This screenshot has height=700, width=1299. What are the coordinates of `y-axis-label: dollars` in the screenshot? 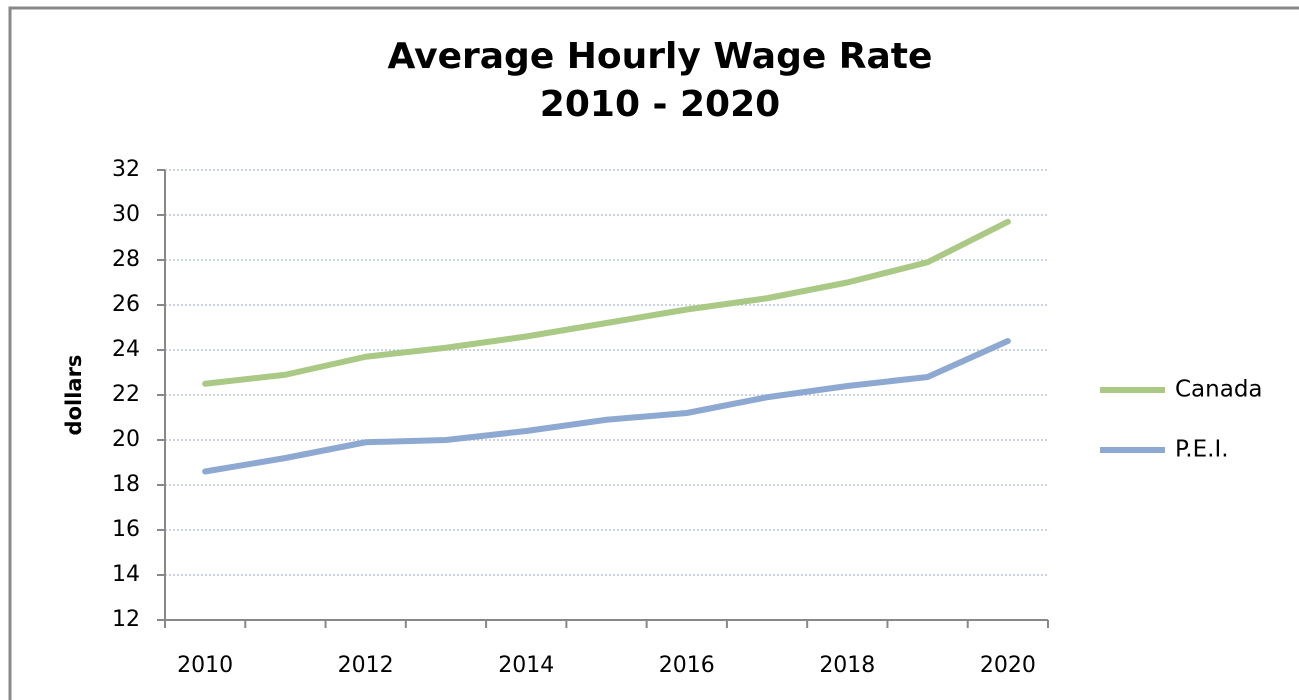 It's located at (74, 395).